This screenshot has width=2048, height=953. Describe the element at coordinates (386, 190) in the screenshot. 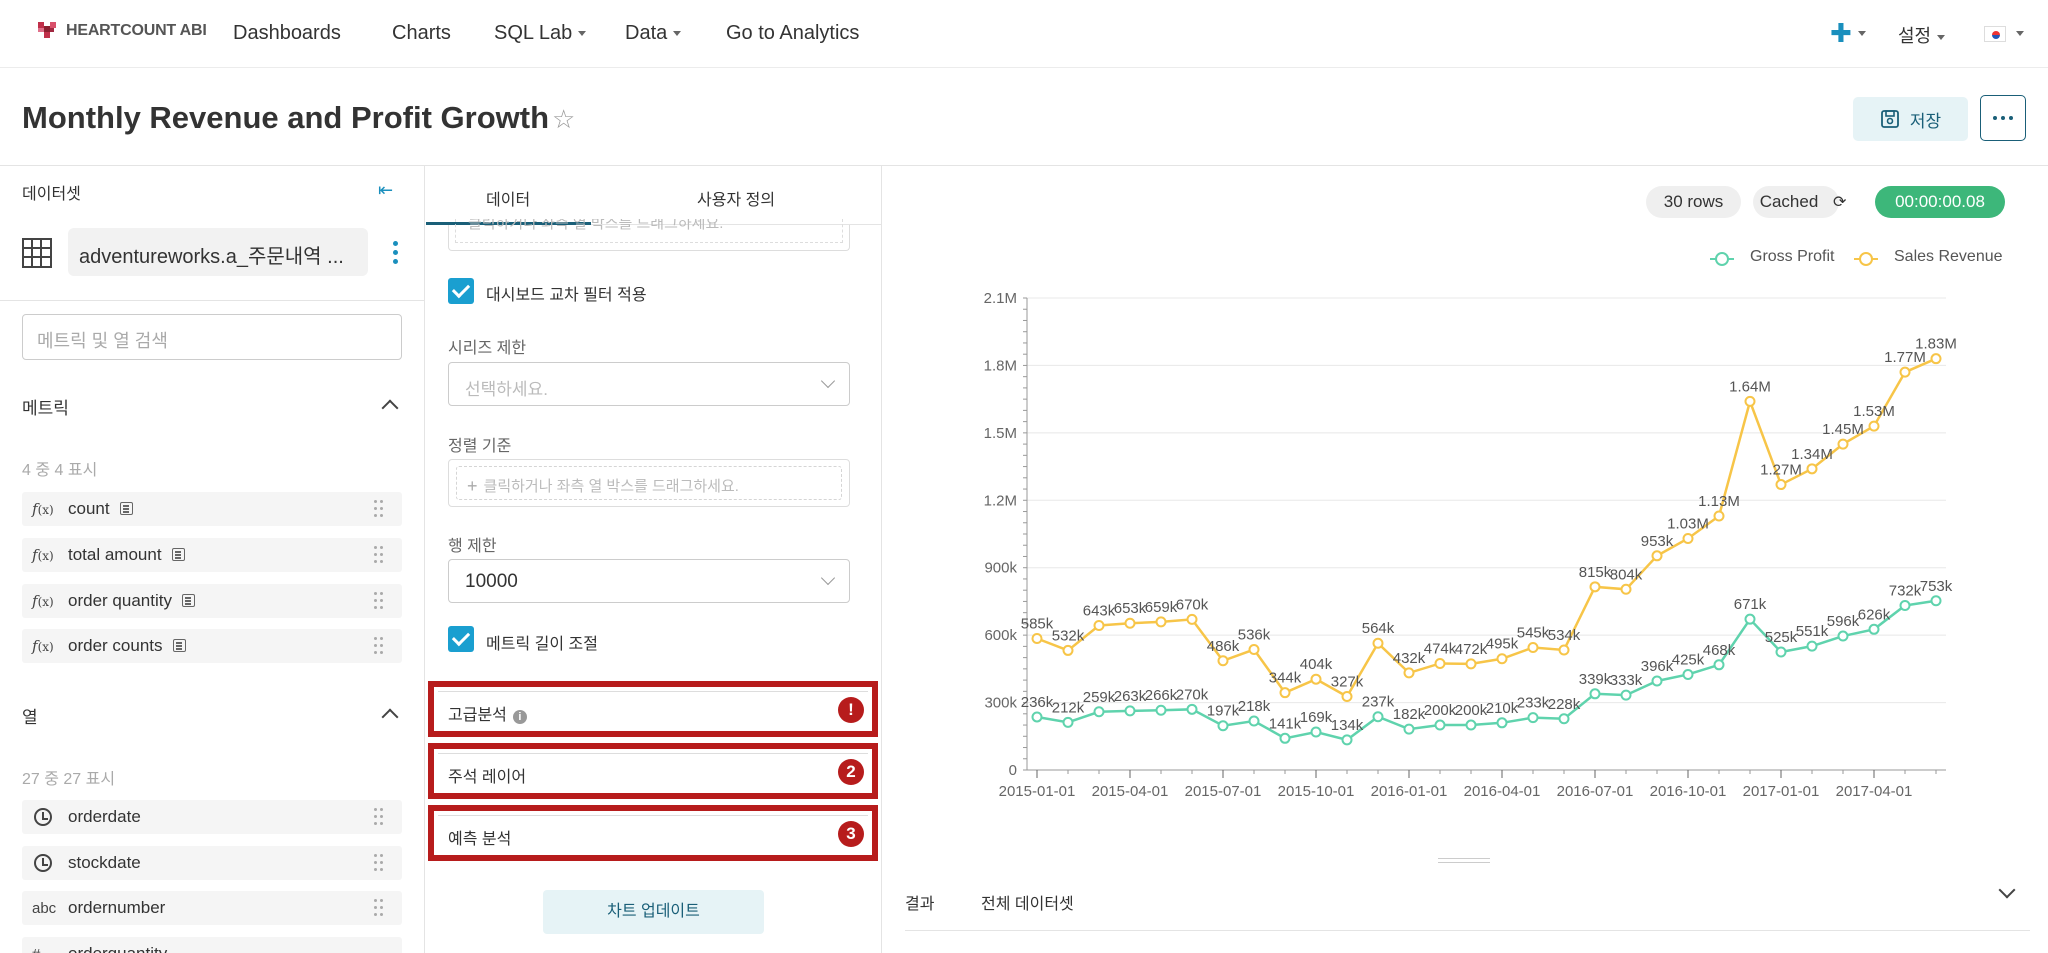

I see `collapse-panel-icon: ⇤` at that location.